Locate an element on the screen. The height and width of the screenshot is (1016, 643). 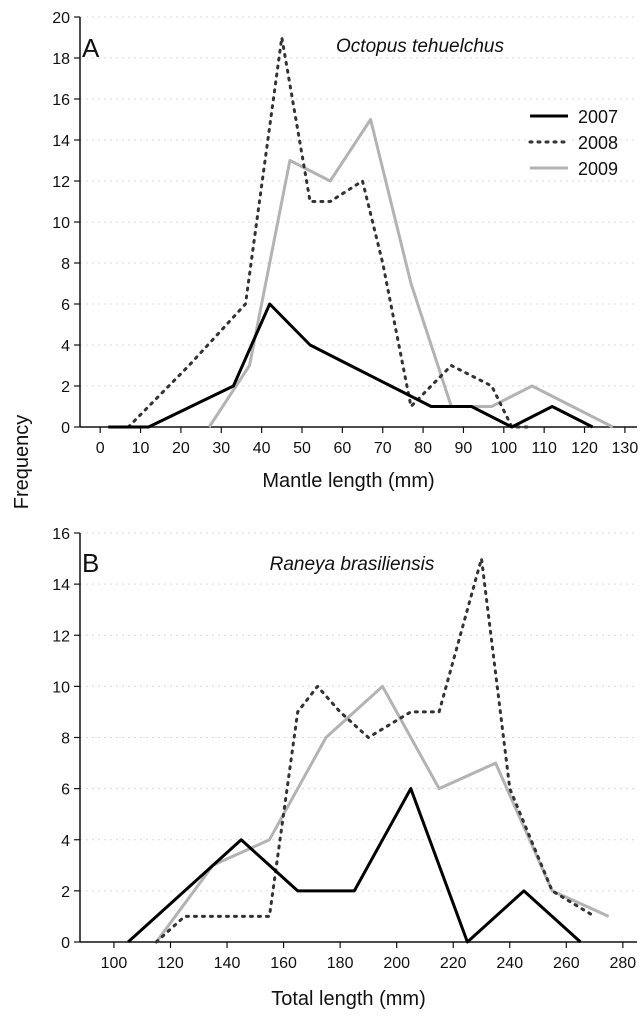
panel-b-x-tick-label: 240 is located at coordinates (509, 963).